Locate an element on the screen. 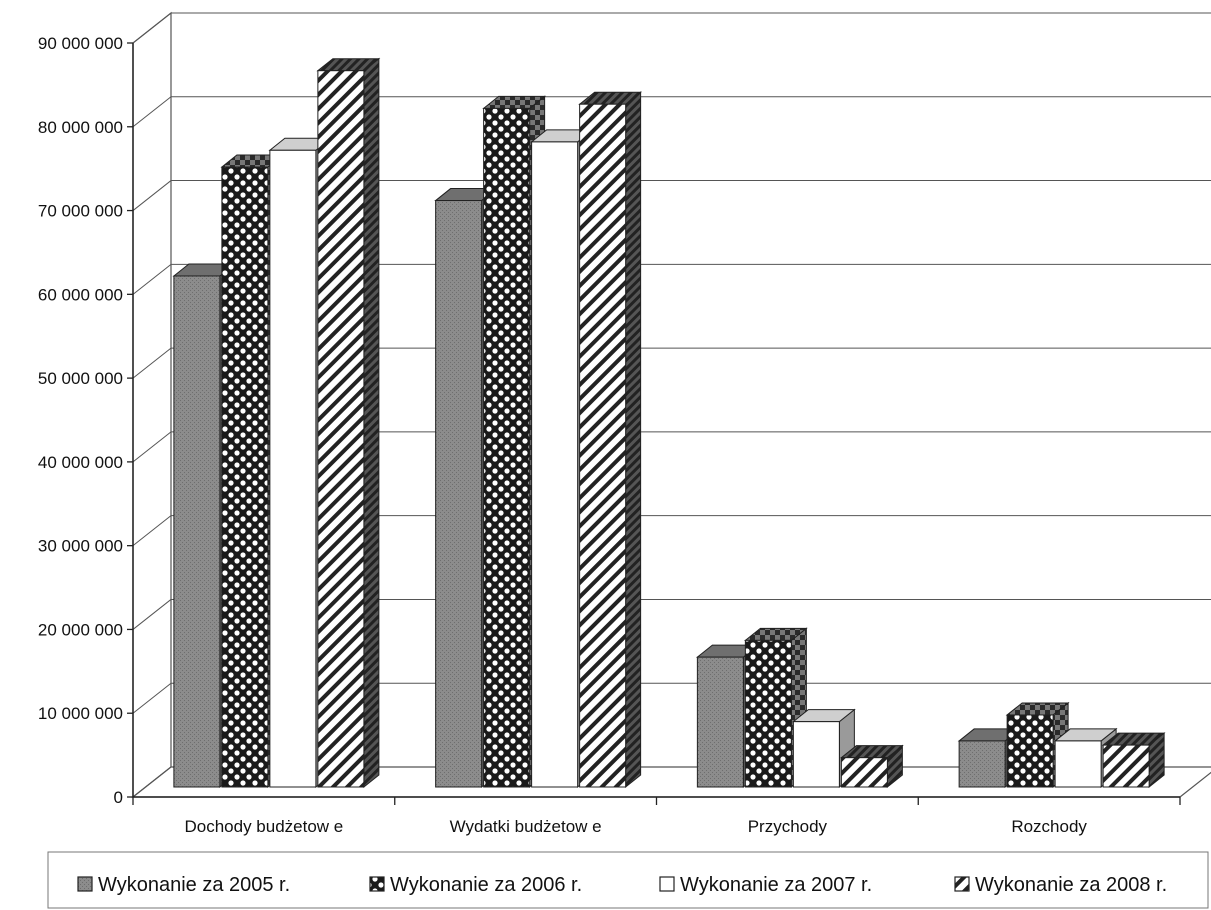 The height and width of the screenshot is (910, 1211). y-tick-label: 20 000 000 is located at coordinates (80, 629).